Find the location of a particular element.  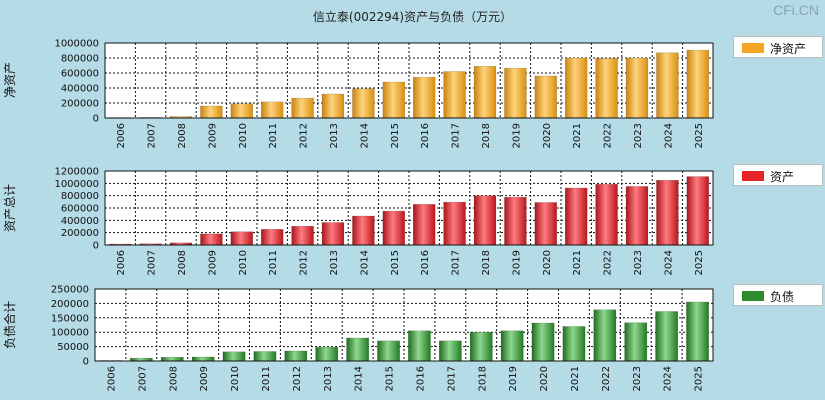

legend-label: 资产 is located at coordinates (782, 177).